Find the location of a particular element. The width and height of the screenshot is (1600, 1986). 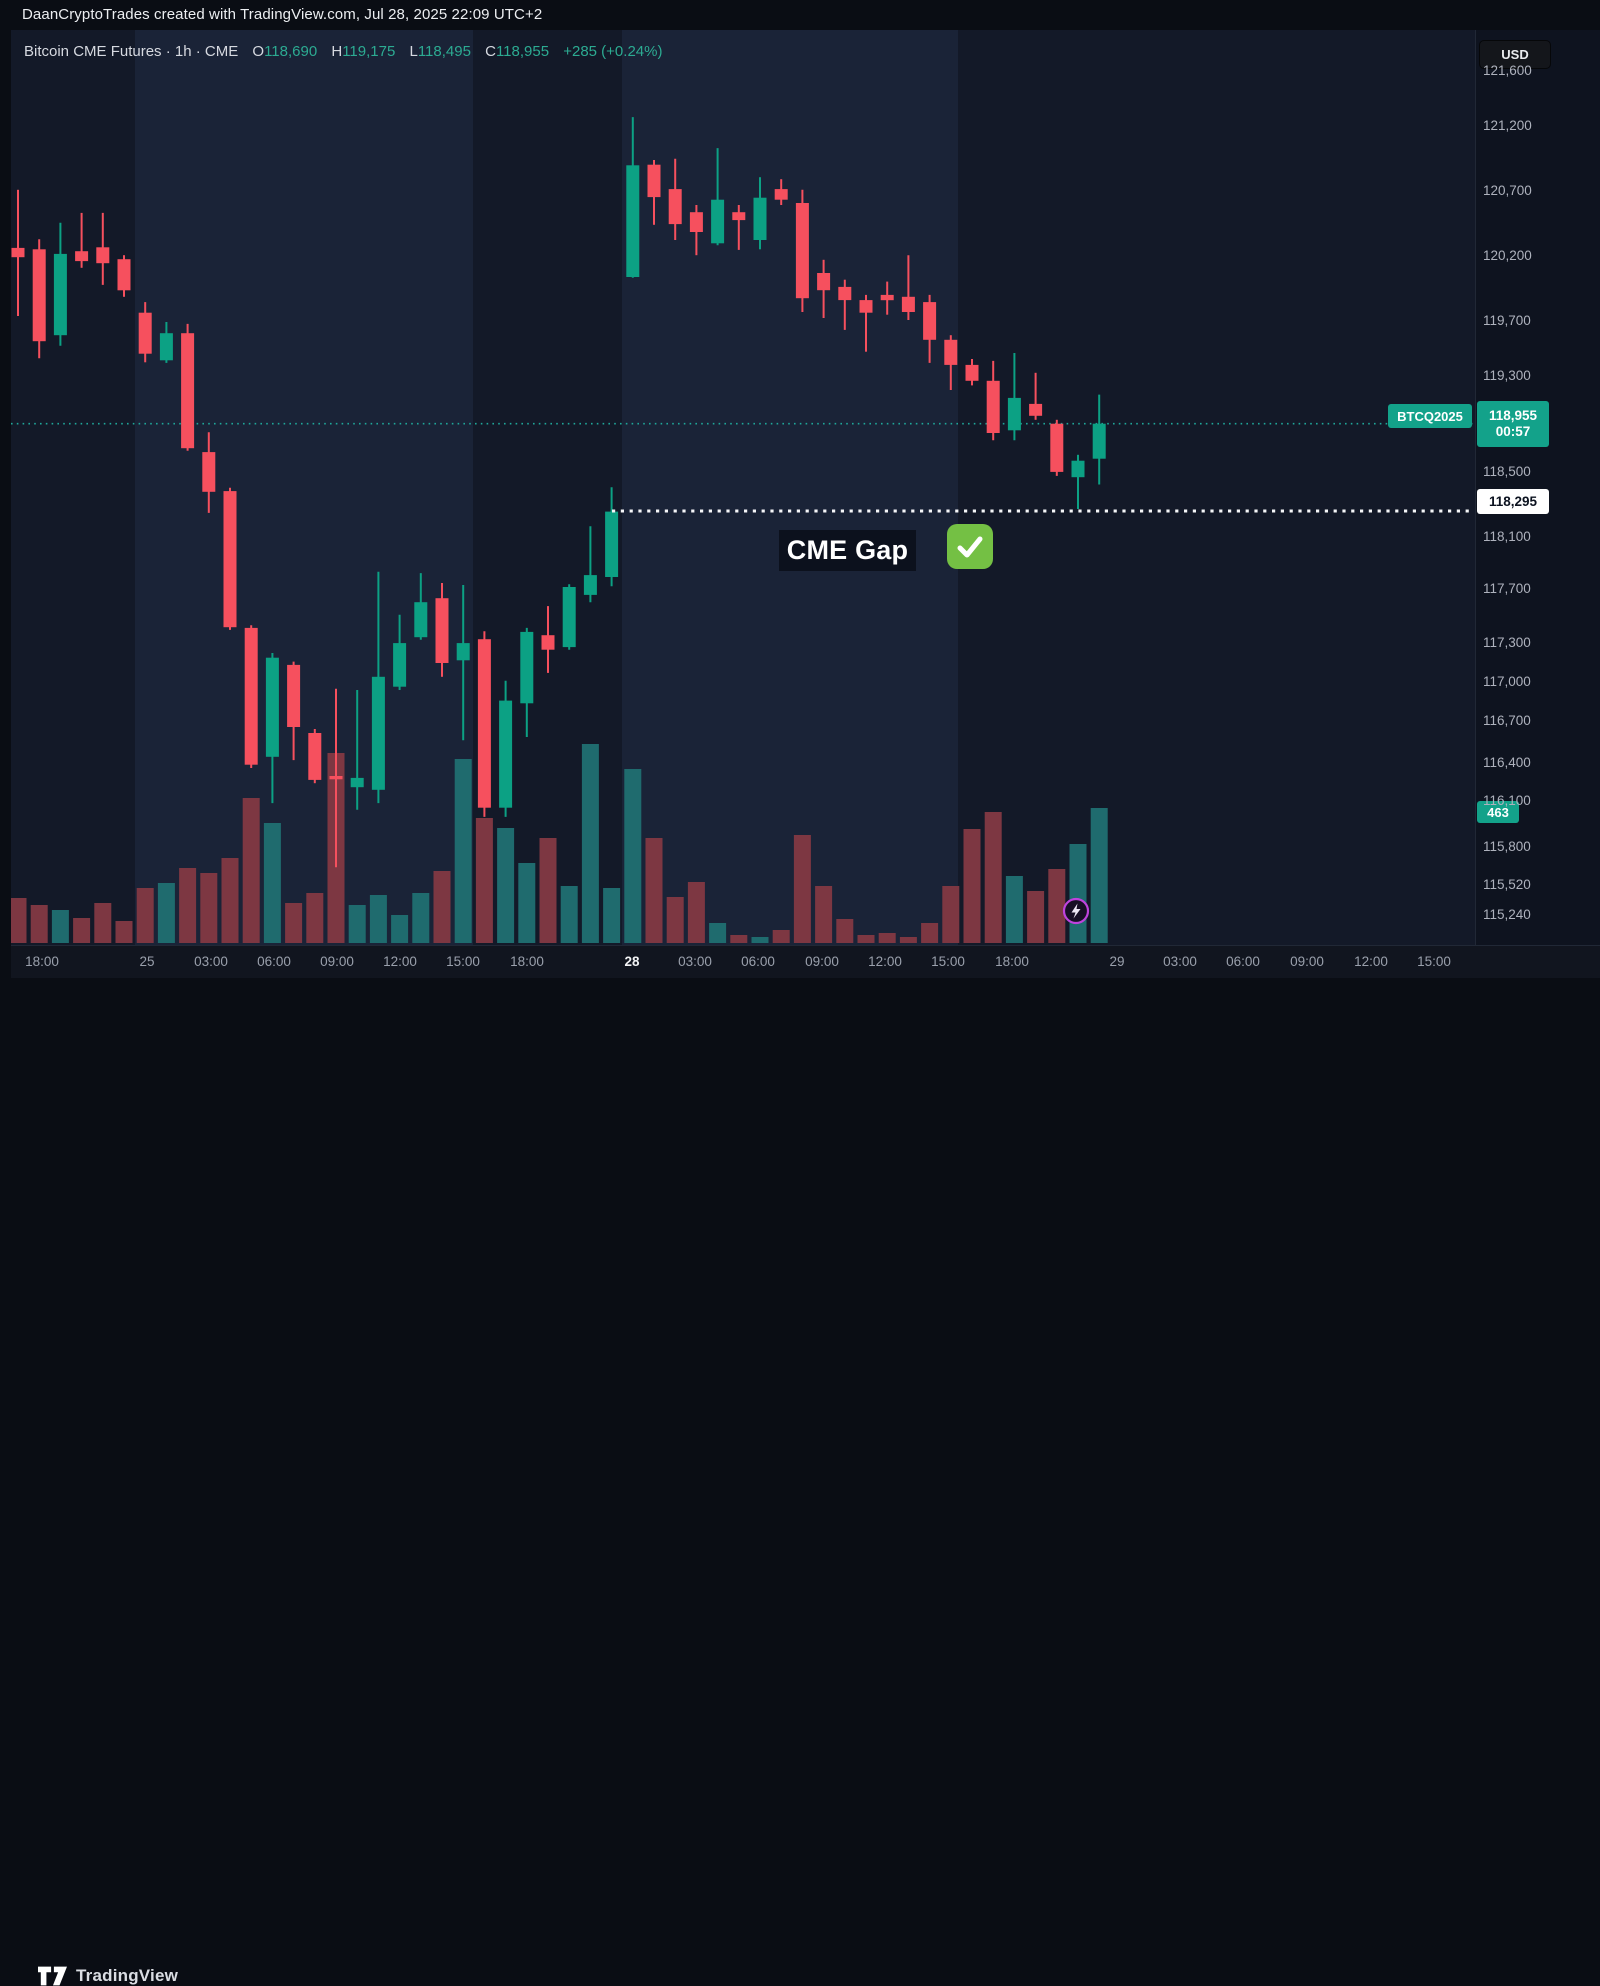

last-price-tag: 118,955 00:57 is located at coordinates (1513, 424).